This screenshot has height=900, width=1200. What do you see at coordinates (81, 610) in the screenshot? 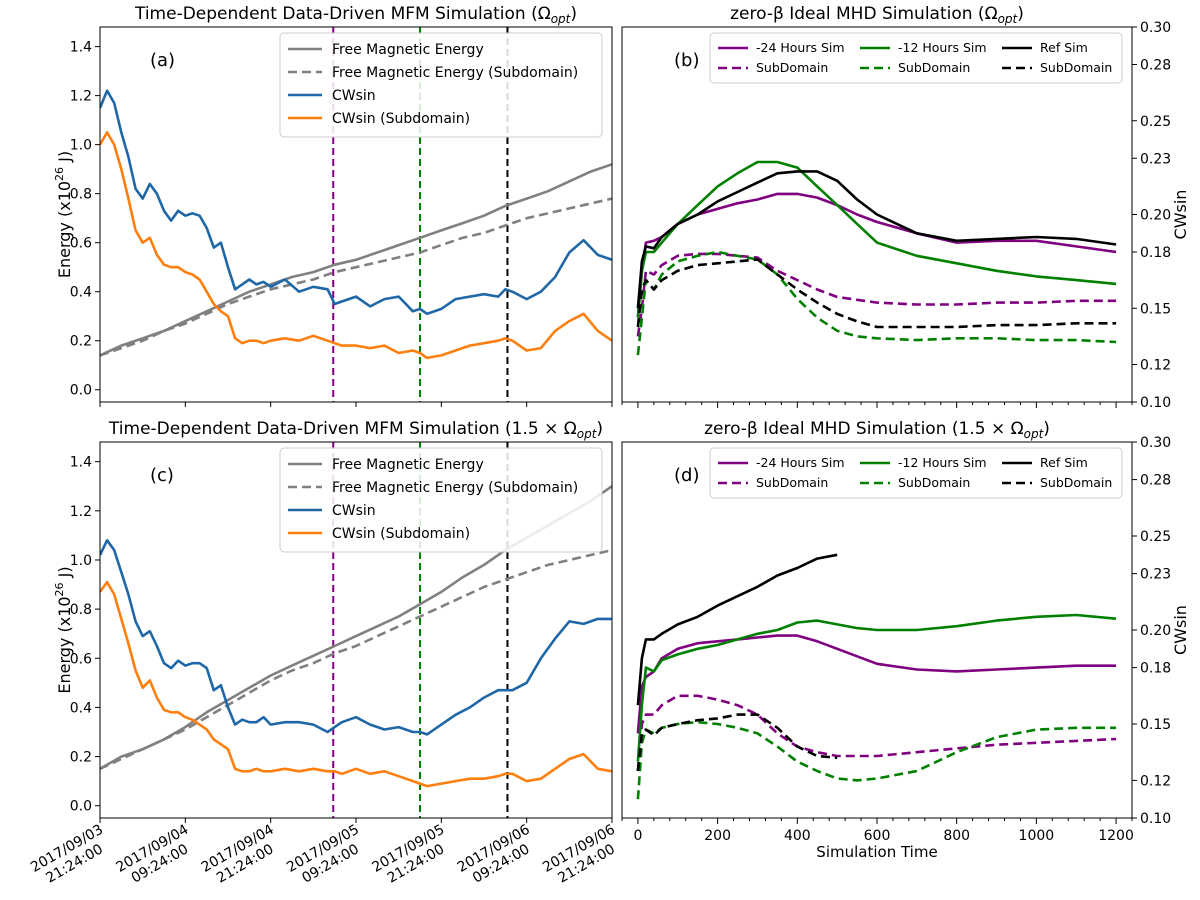
I see `y-tick-label-c: 0.8` at bounding box center [81, 610].